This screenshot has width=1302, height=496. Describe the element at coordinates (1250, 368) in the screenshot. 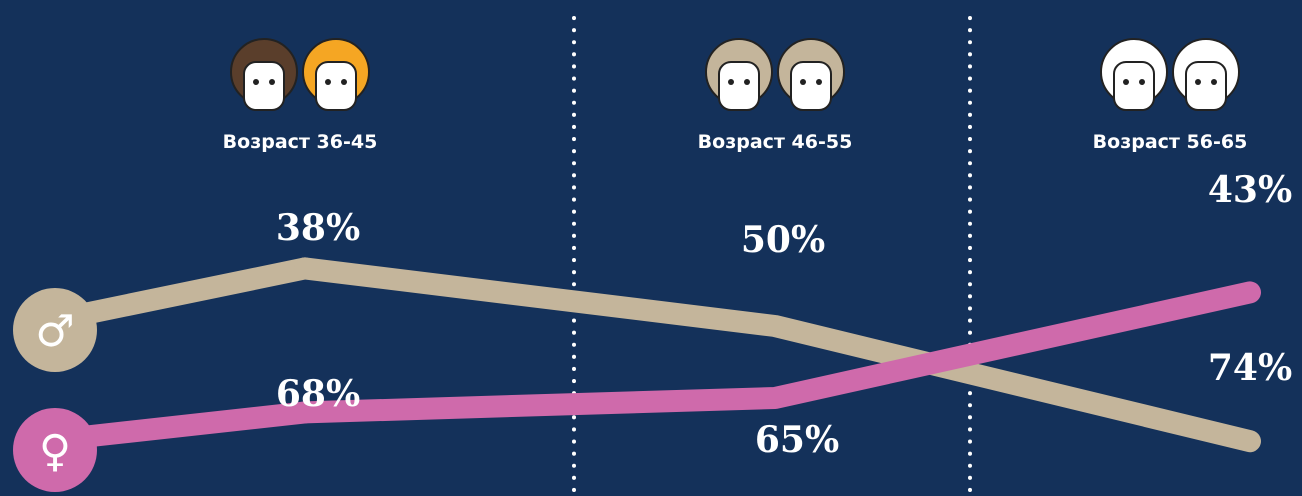

I see `value-label: 74%` at that location.